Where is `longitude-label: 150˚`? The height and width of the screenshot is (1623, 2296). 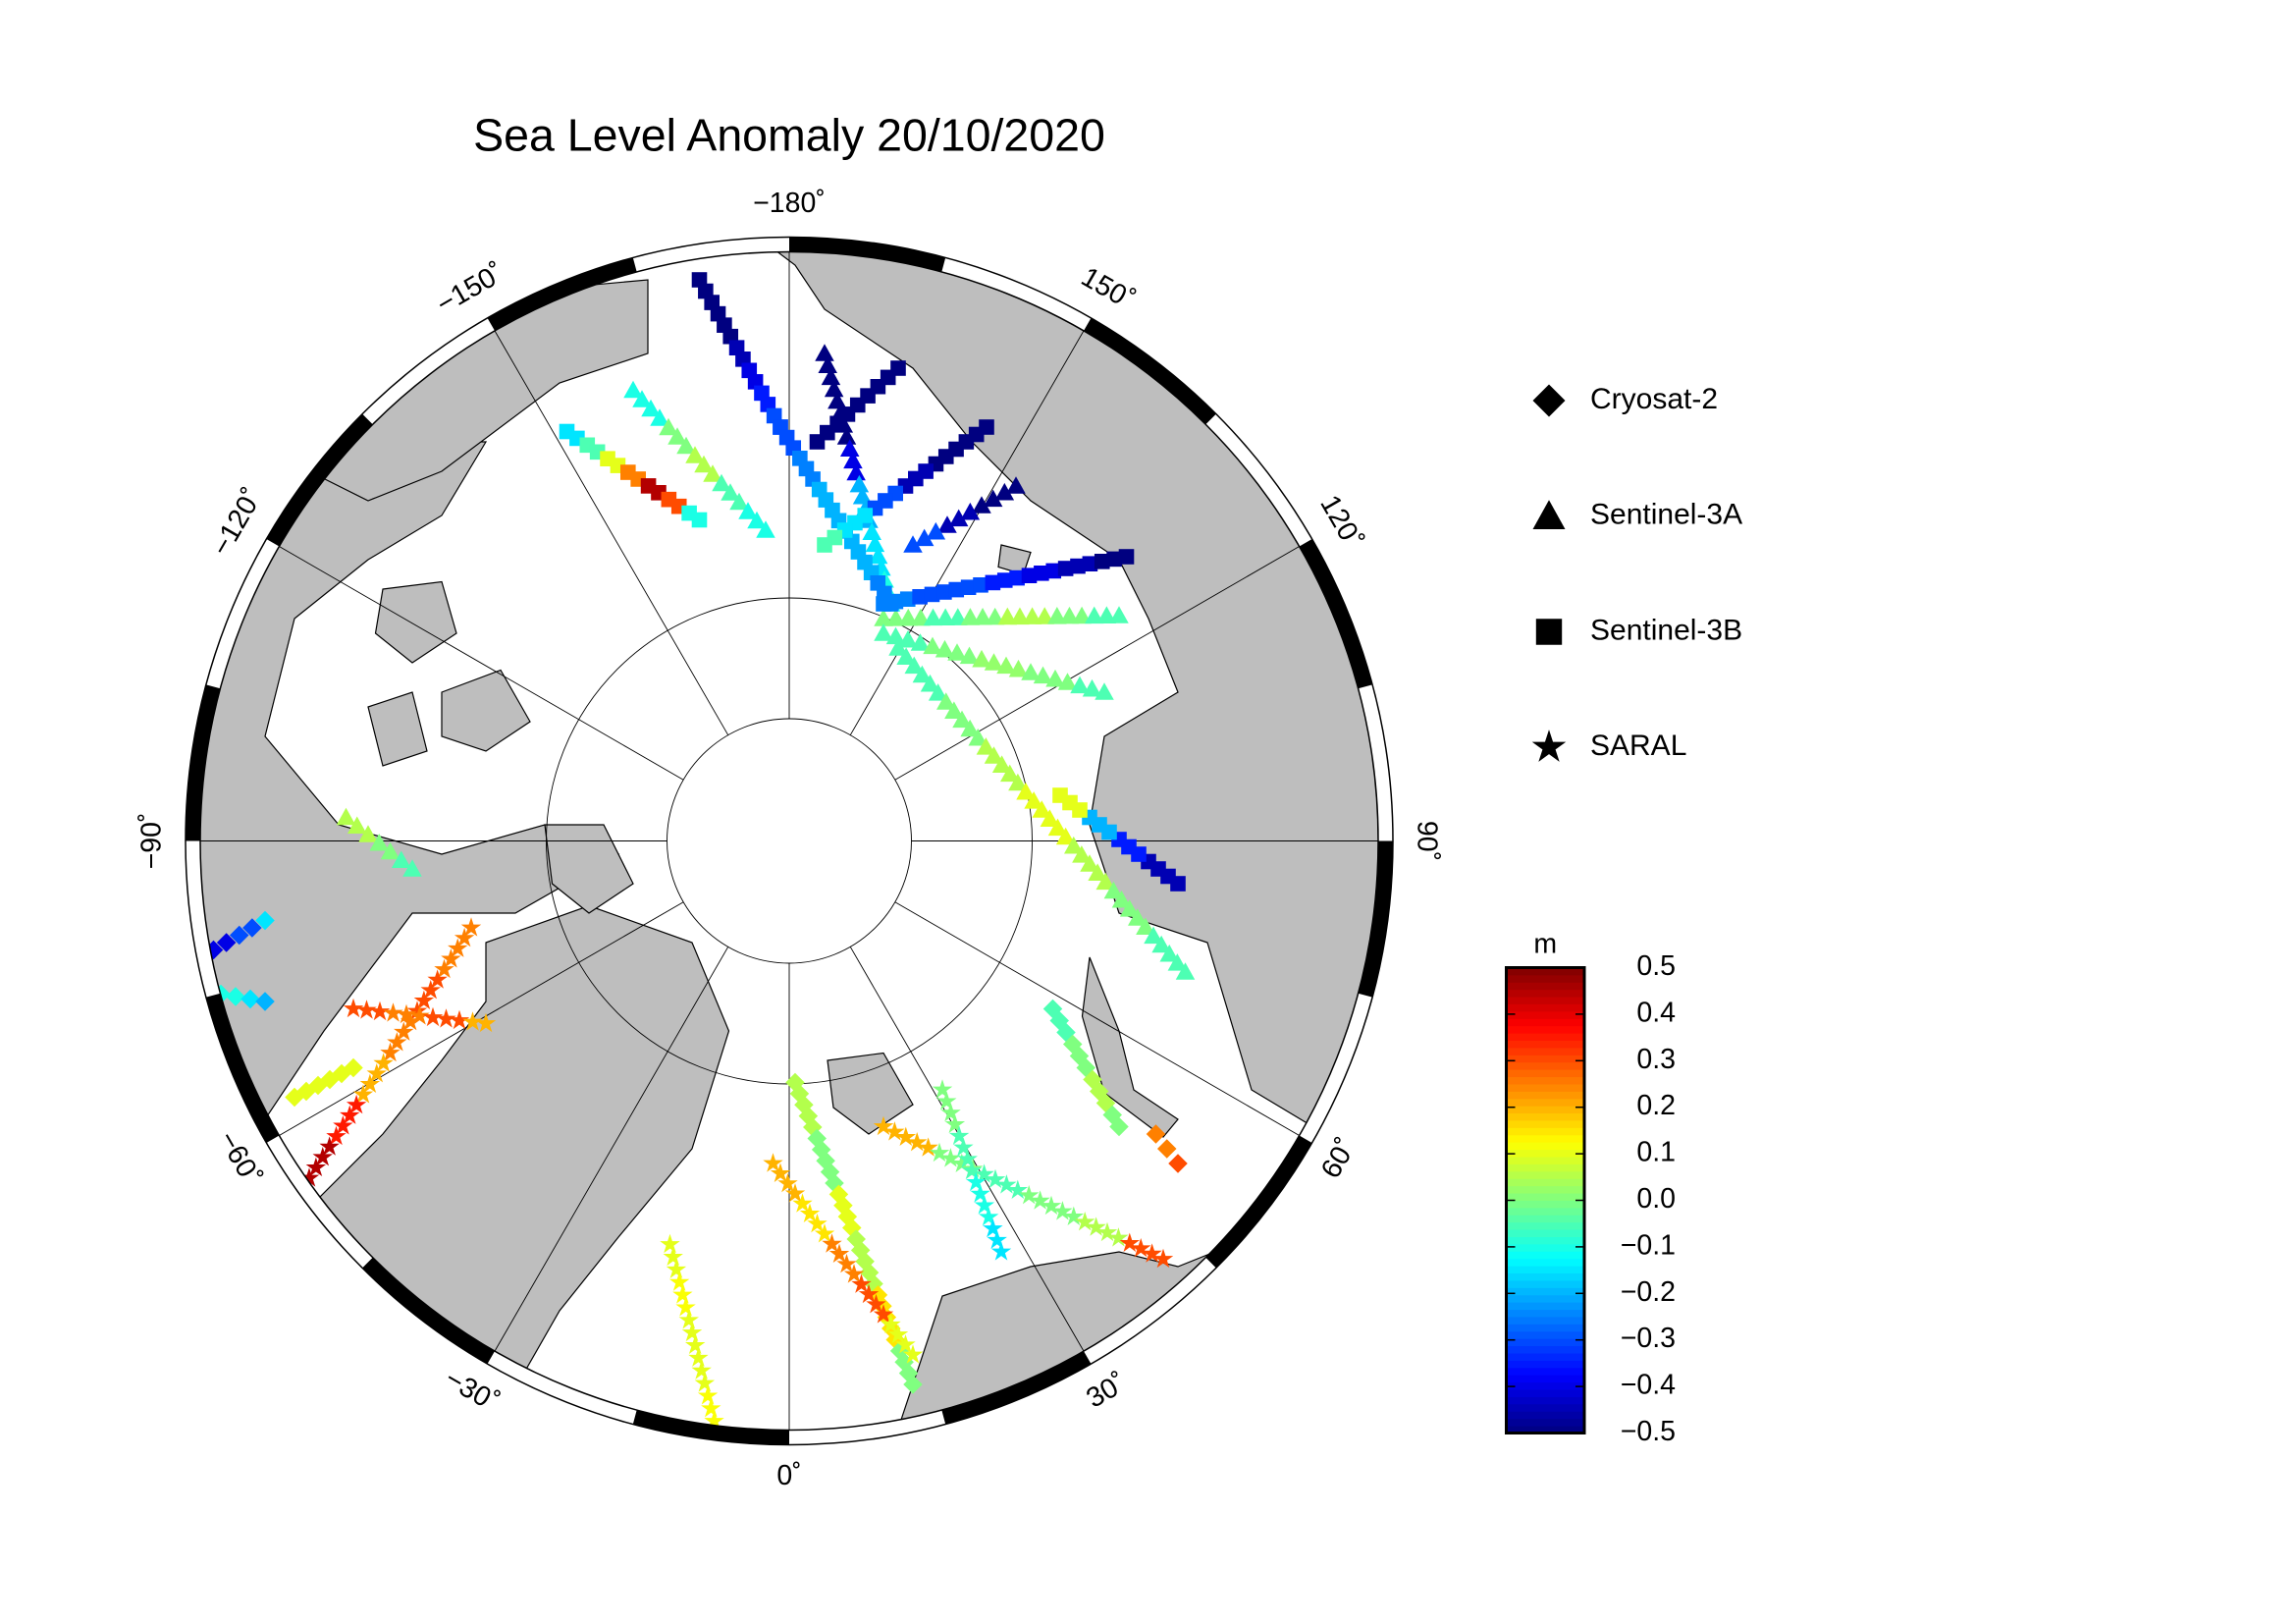 longitude-label: 150˚ is located at coordinates (1108, 288).